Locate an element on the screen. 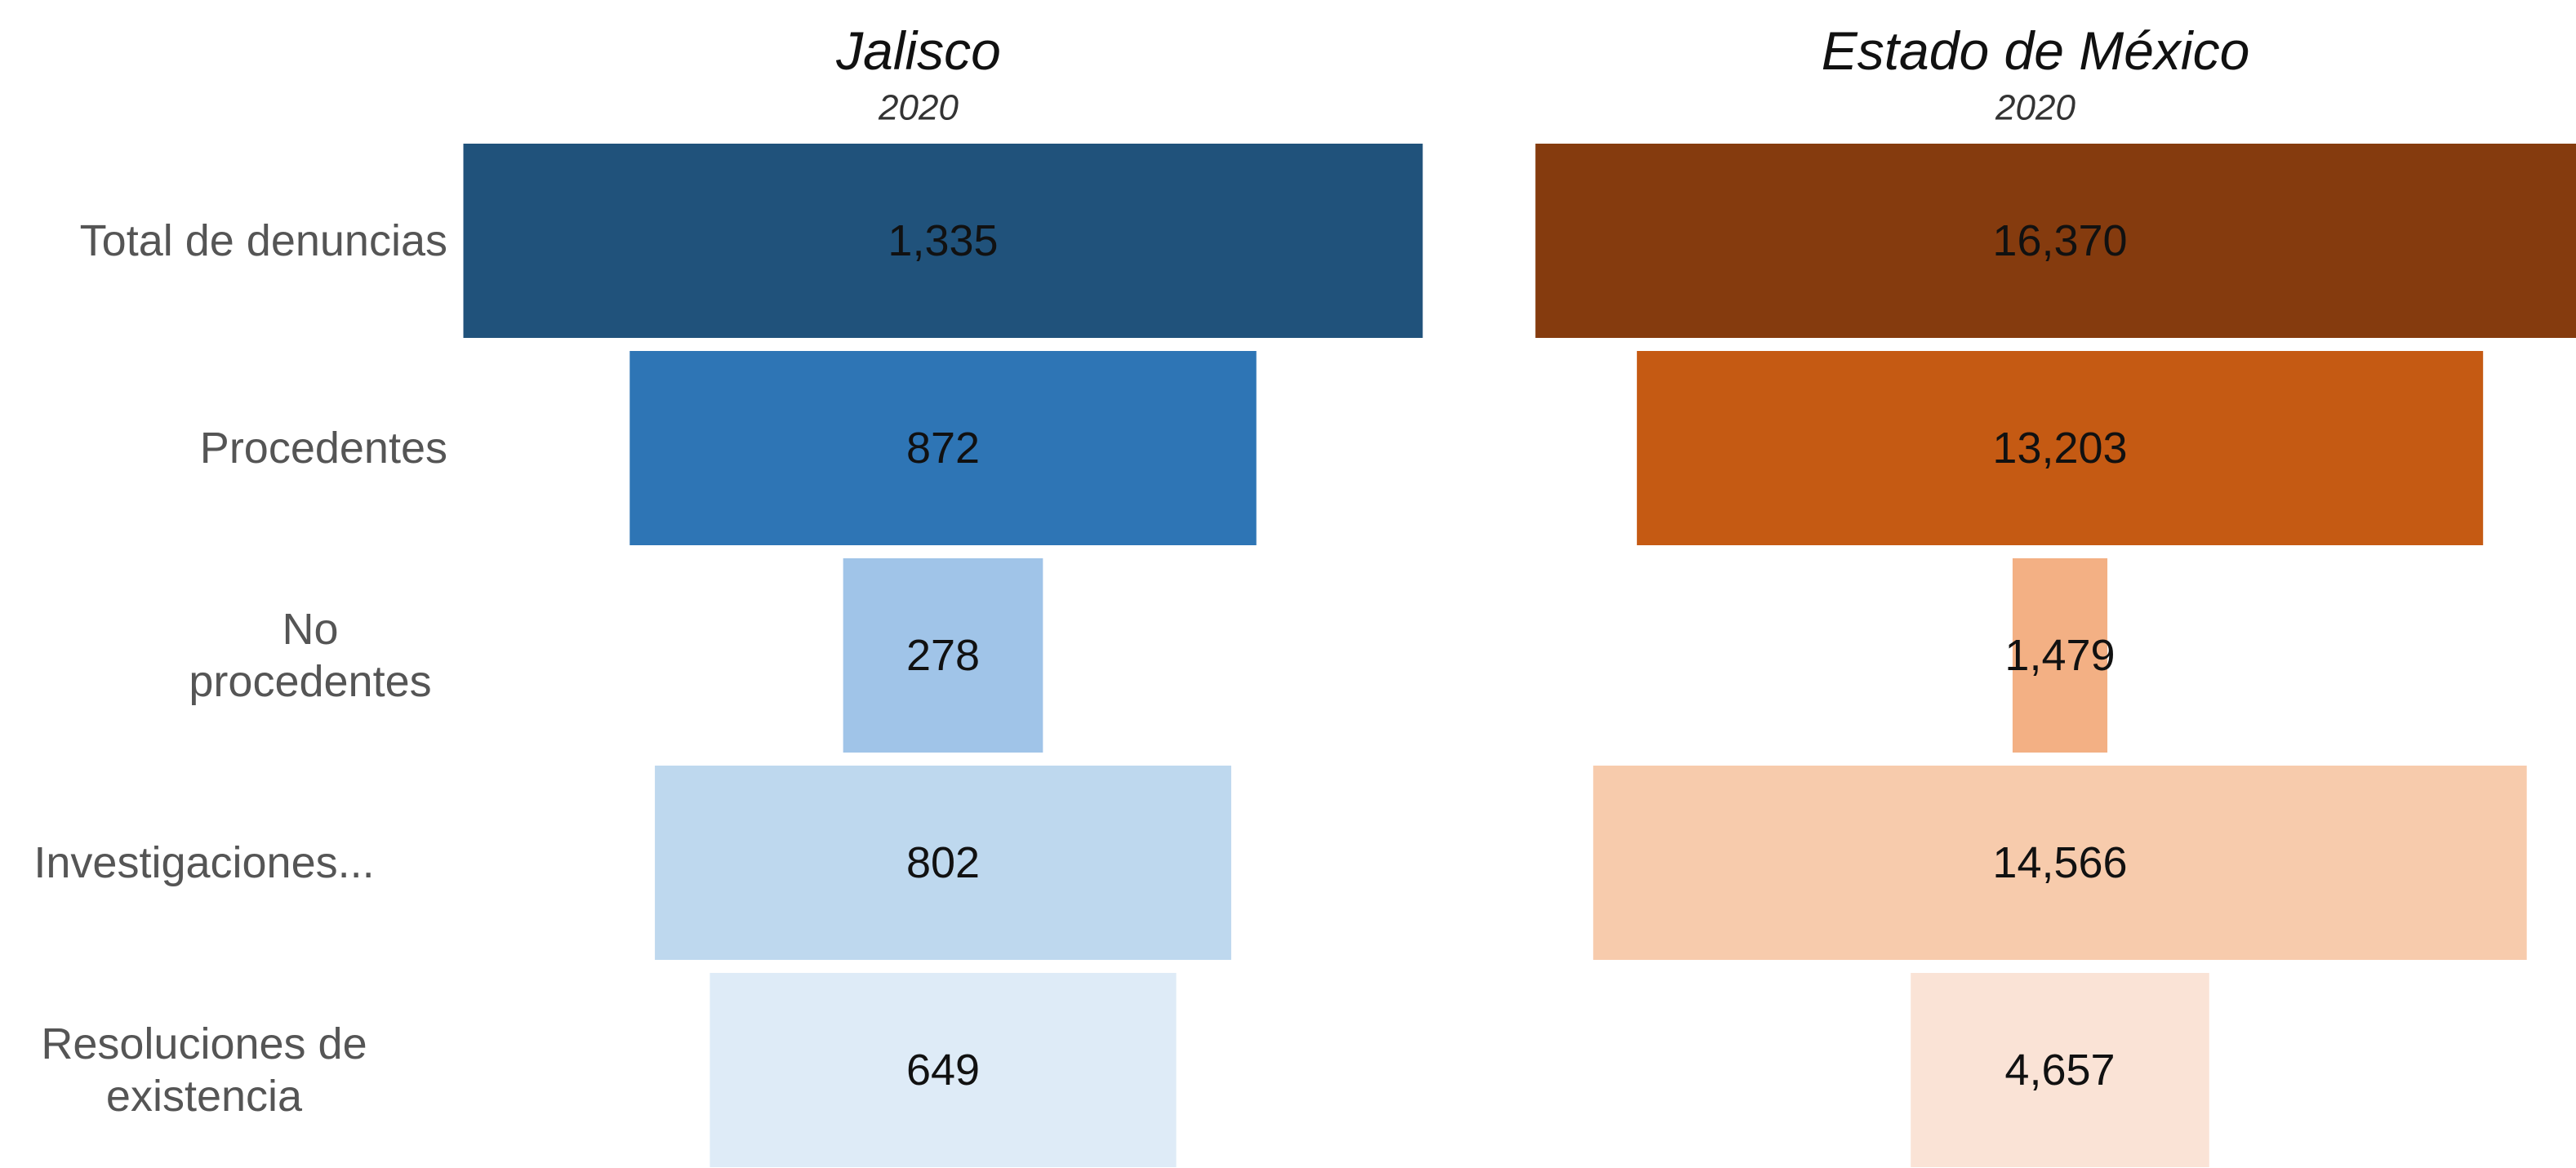 This screenshot has width=2576, height=1168. stage-label: procedentes is located at coordinates (310, 681).